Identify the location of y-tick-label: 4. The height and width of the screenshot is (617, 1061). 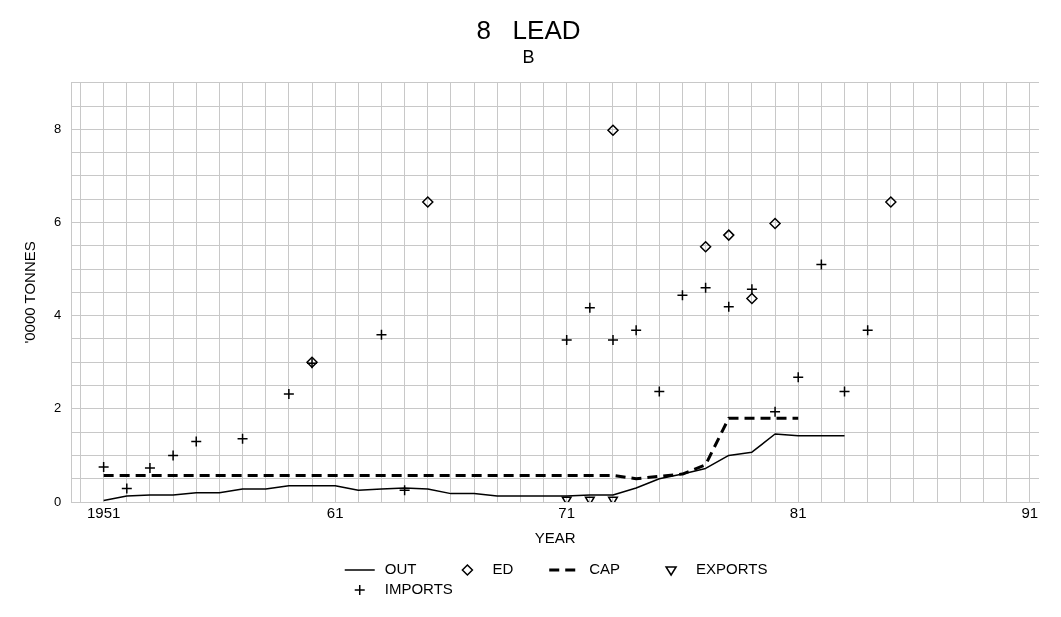
(58, 315).